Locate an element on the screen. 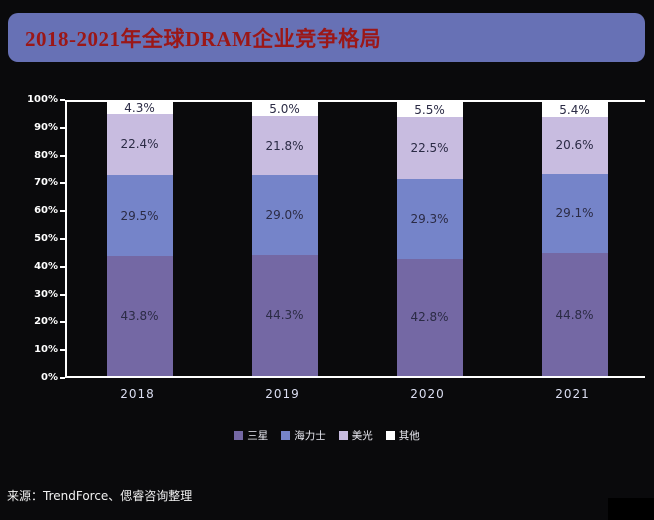 This screenshot has height=520, width=654. bar-segment-美光-2018: 22.4% is located at coordinates (139, 144).